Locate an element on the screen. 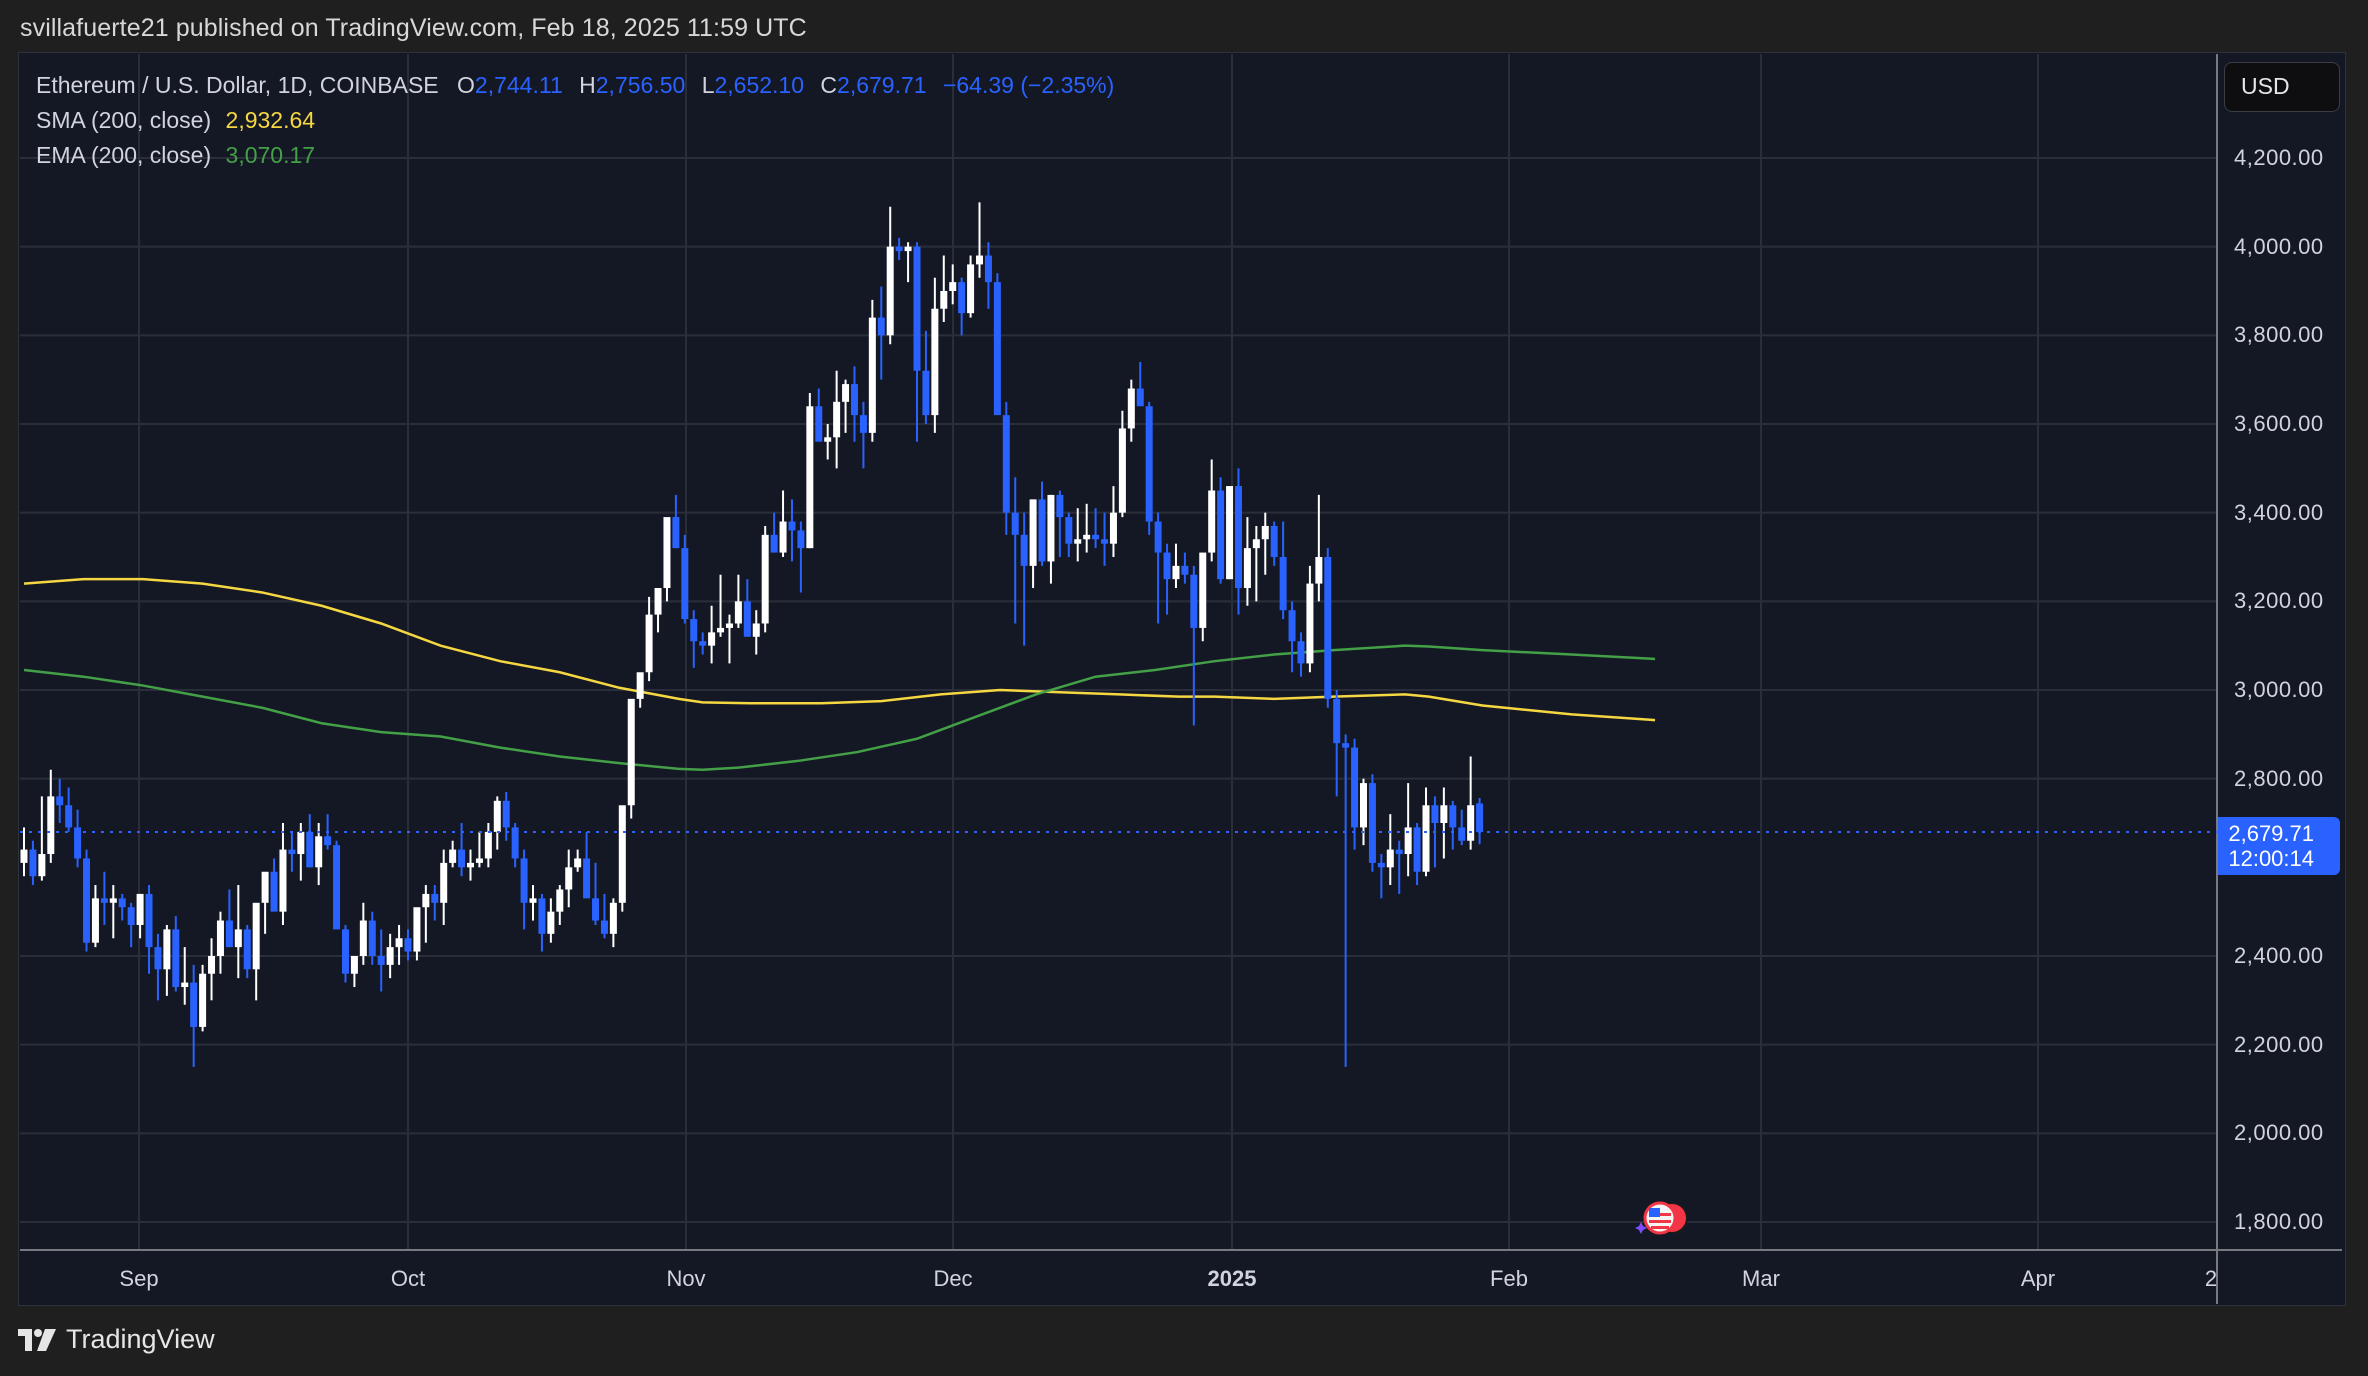 The width and height of the screenshot is (2368, 1376). price-tick-label: 3,600.00 is located at coordinates (2279, 423).